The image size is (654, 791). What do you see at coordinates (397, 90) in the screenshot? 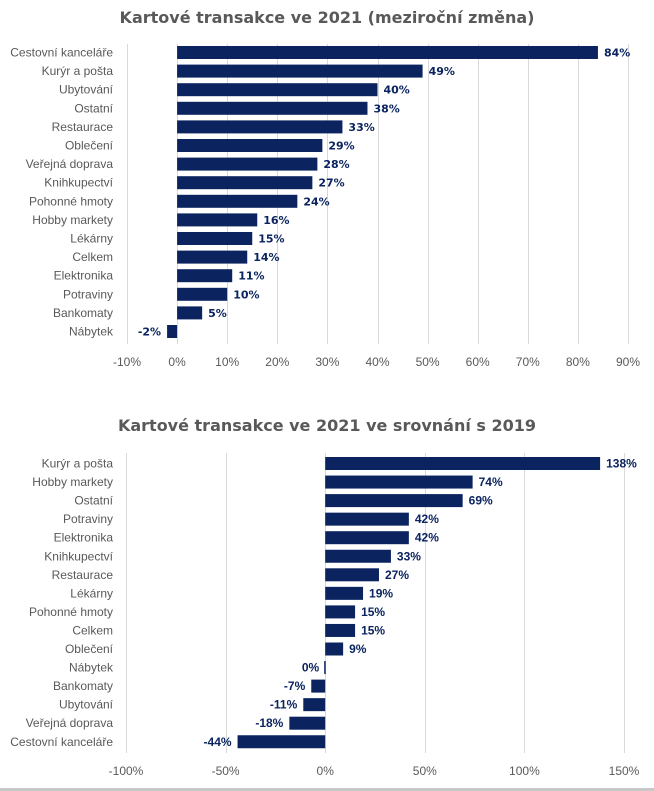
I see `data-label: 40%` at bounding box center [397, 90].